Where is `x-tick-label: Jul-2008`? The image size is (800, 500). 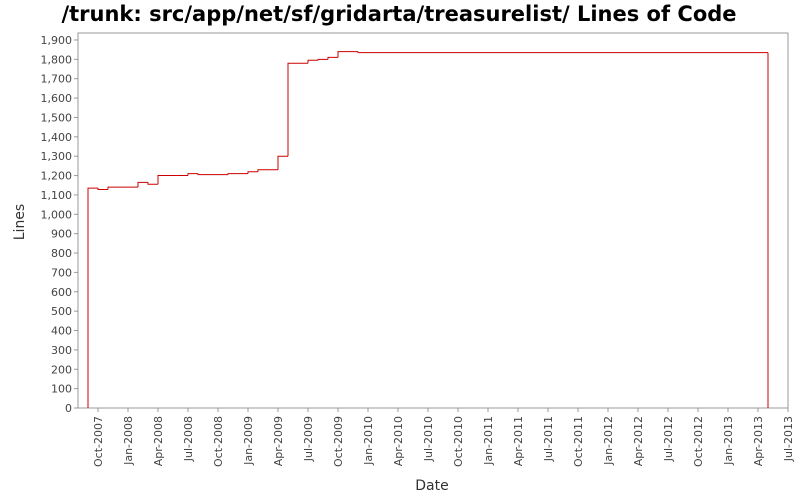
x-tick-label: Jul-2008 is located at coordinates (188, 439).